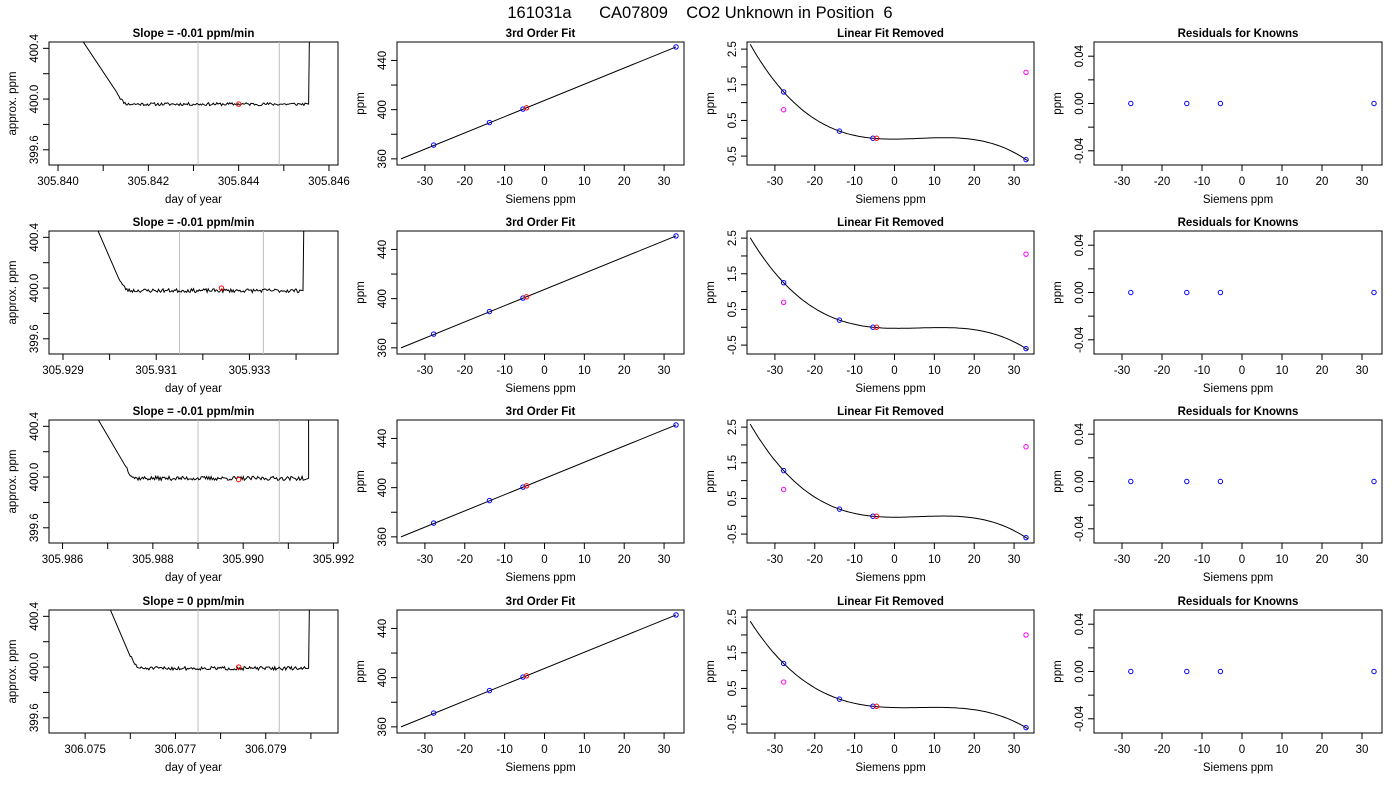  Describe the element at coordinates (889, 294) in the screenshot. I see `fit-curve` at that location.